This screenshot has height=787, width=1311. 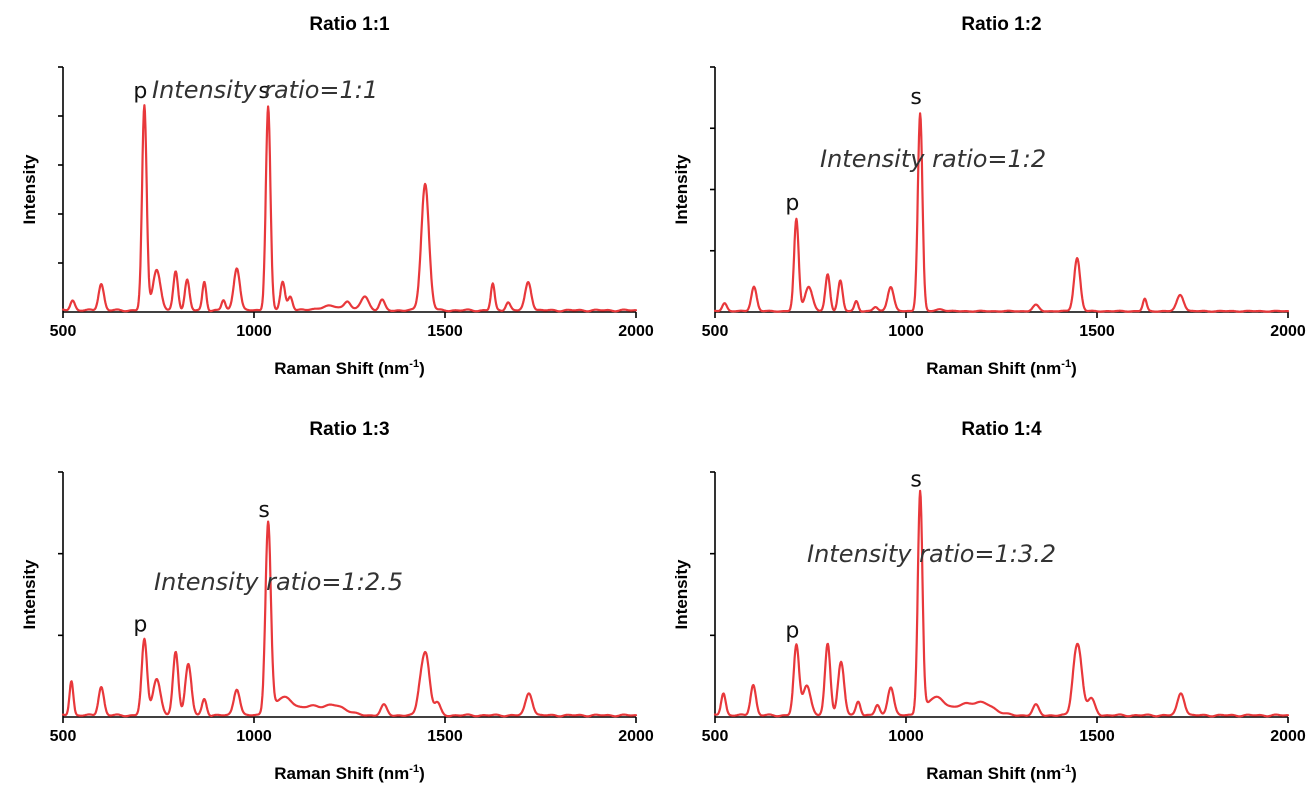 What do you see at coordinates (349, 429) in the screenshot?
I see `chart-title: Ratio 1:3` at bounding box center [349, 429].